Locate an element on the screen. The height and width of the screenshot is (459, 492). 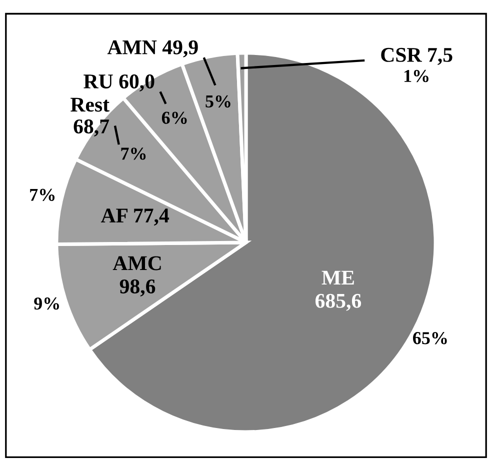
data-label: 685,6 is located at coordinates (339, 302).